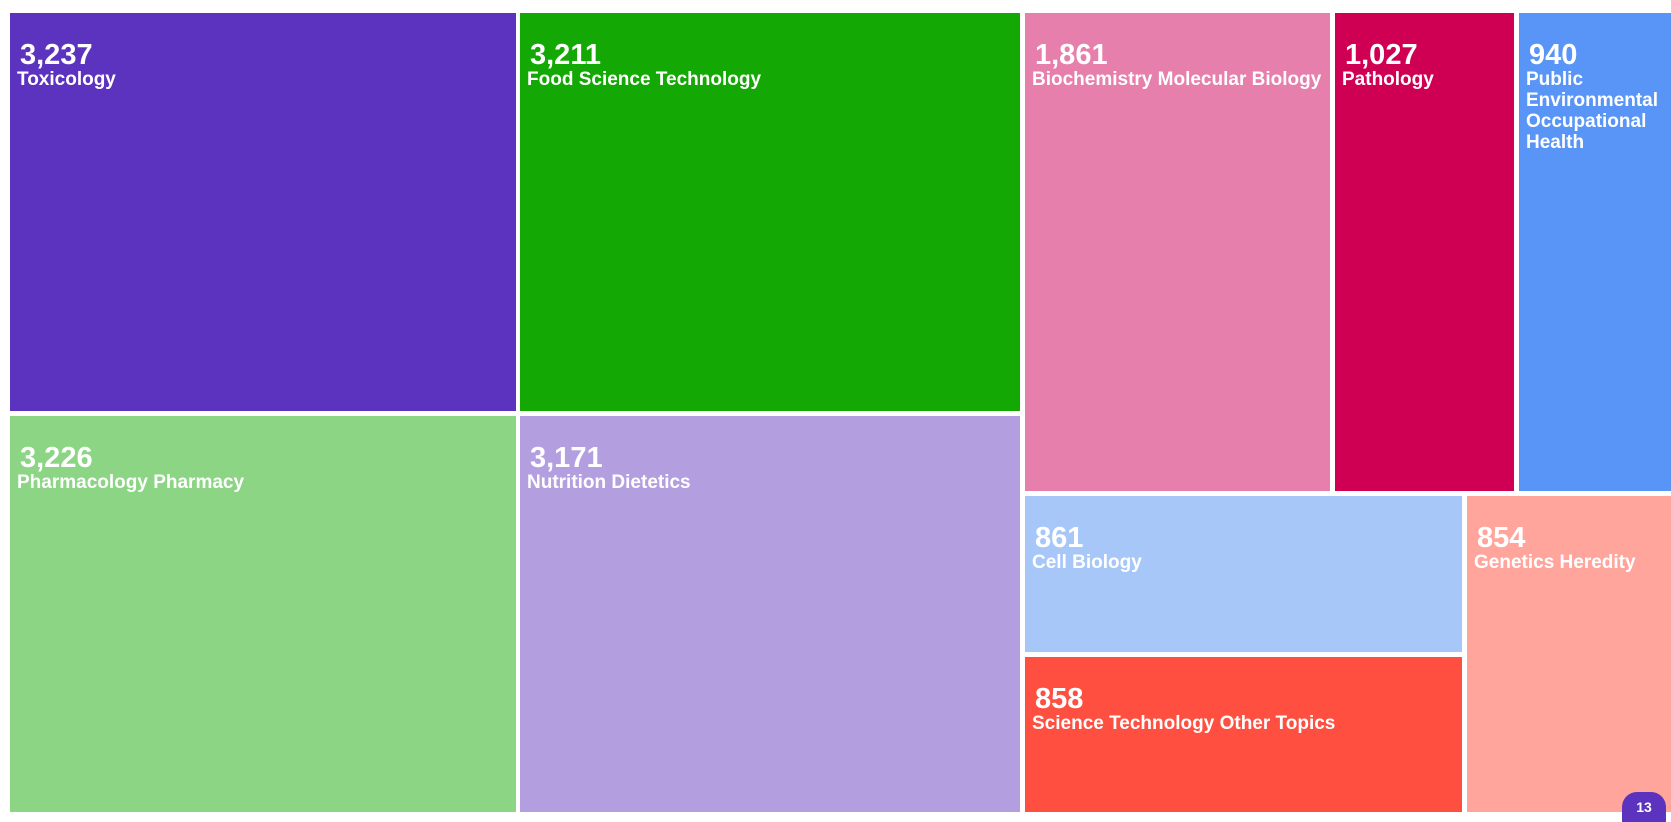 The image size is (1671, 822). What do you see at coordinates (1059, 699) in the screenshot?
I see `tile-value: 858` at bounding box center [1059, 699].